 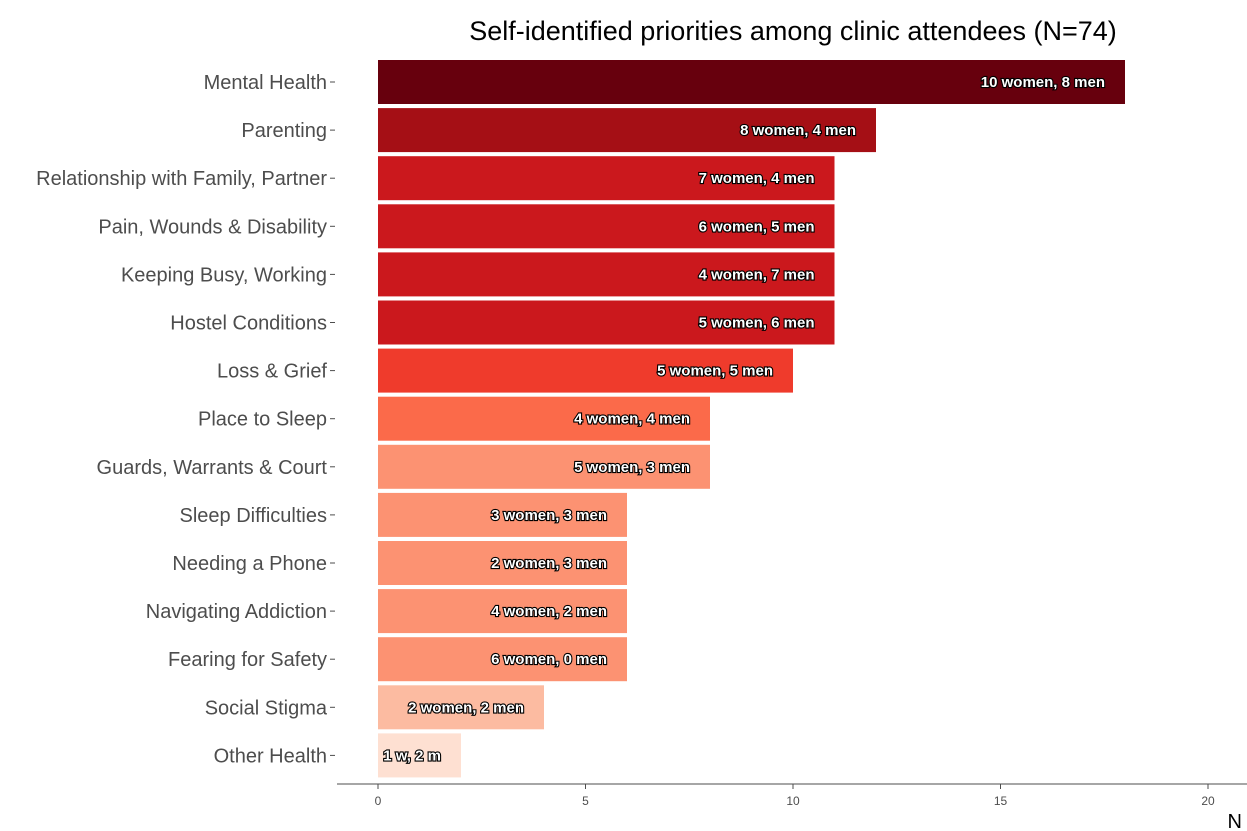 I want to click on x-tick-label: 20, so click(x=1208, y=801).